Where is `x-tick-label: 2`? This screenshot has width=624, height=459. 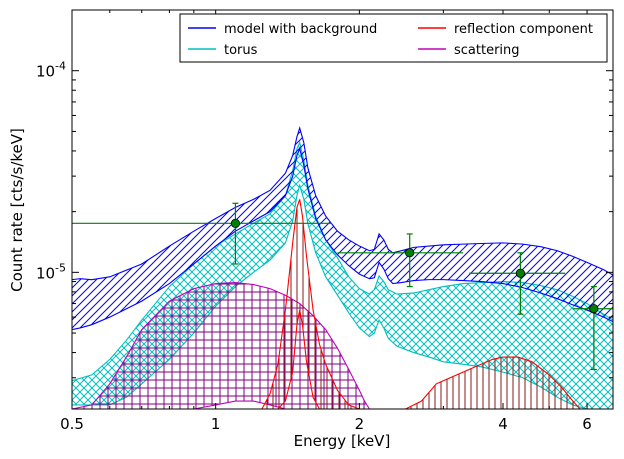
x-tick-label: 2 is located at coordinates (360, 424).